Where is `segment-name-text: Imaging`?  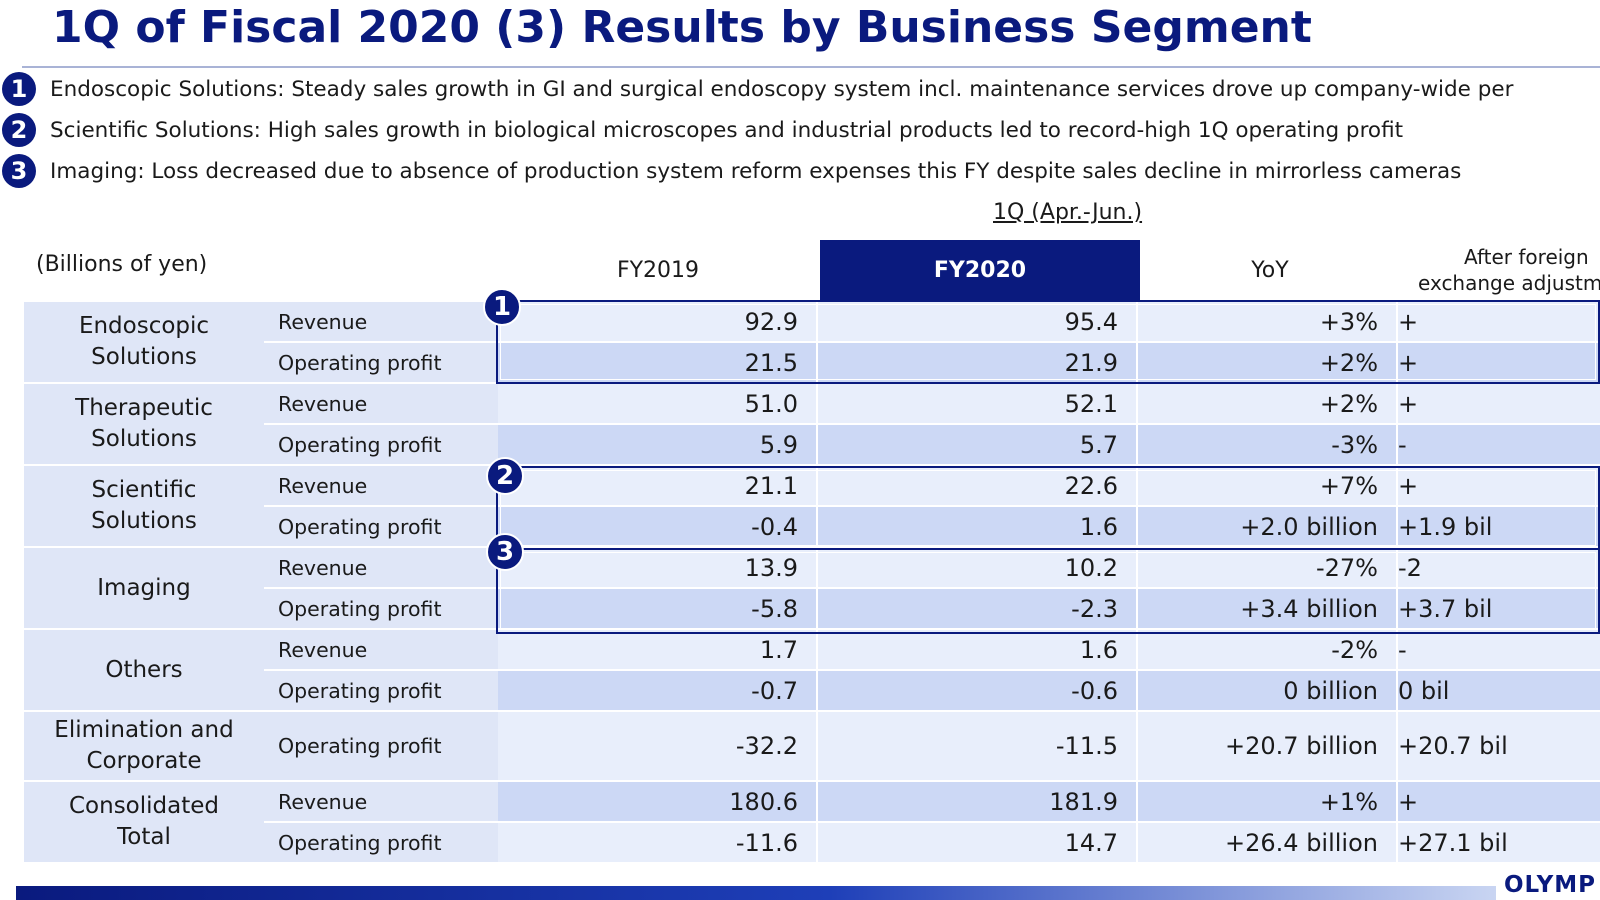 segment-name-text: Imaging is located at coordinates (143, 588).